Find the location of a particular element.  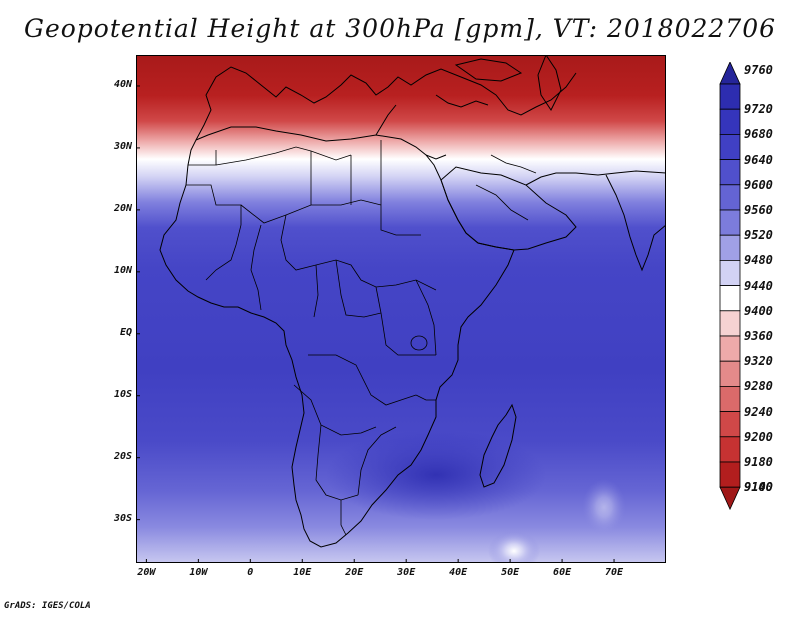

trough-area is located at coordinates (436, 475).